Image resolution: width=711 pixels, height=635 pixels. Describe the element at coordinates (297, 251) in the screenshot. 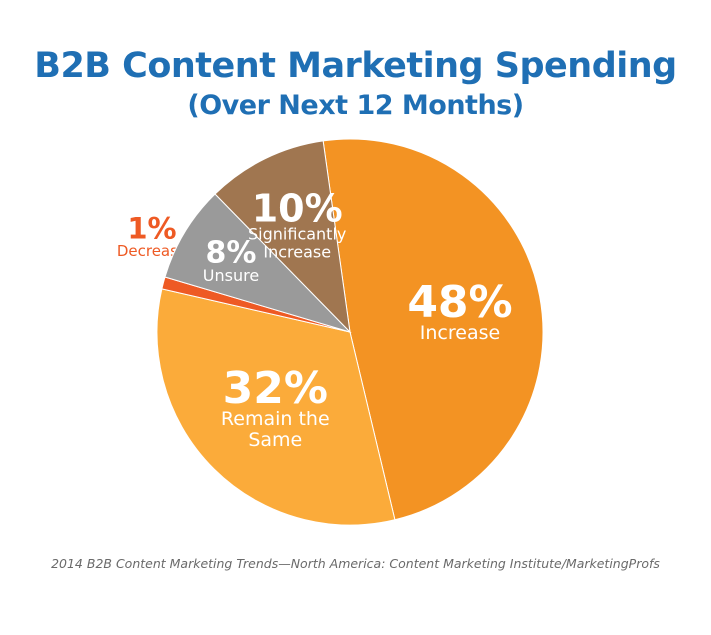

I see `slice-name-significantly-increase-line-2: Increase` at that location.